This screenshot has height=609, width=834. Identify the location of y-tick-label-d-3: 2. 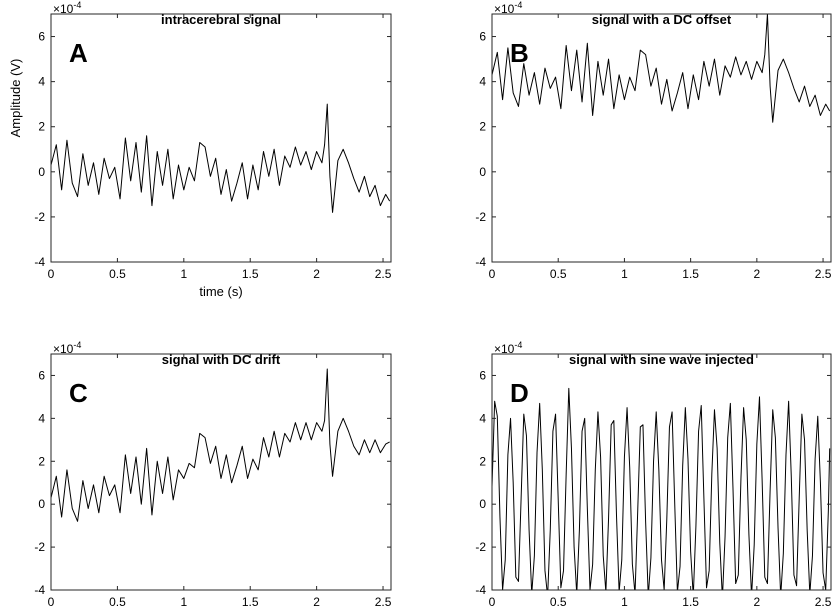
(482, 461).